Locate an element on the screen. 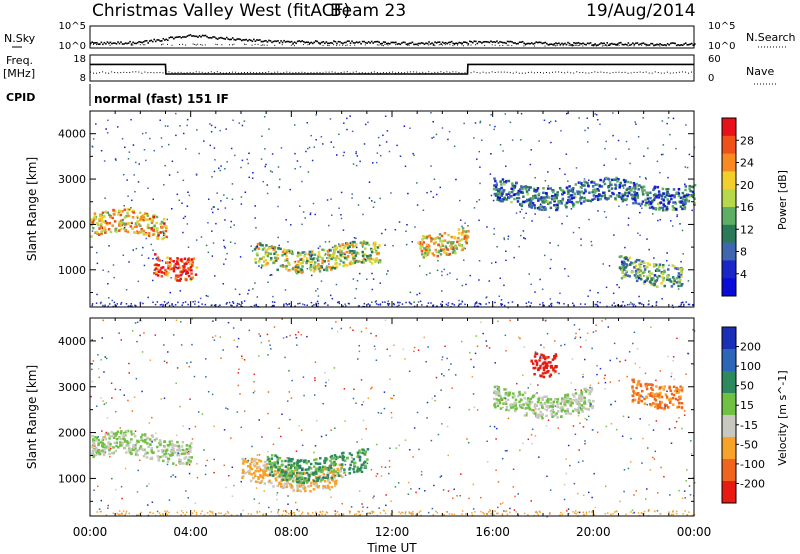 Image resolution: width=800 pixels, height=554 pixels. nsky-tick-bottom: 10^0 is located at coordinates (72, 46).